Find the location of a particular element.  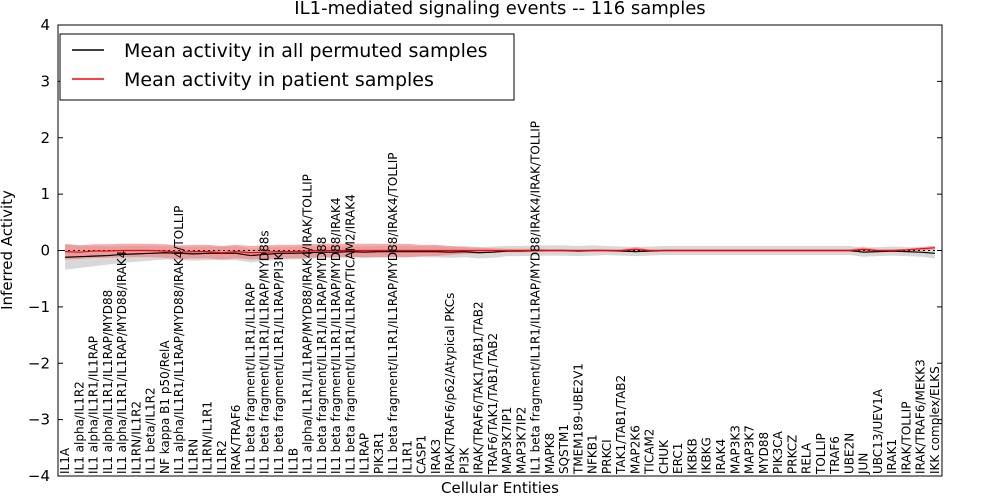

x-category-label: IL1 alpha/IL1R1/IL1RAP/MYD88 is located at coordinates (108, 382).